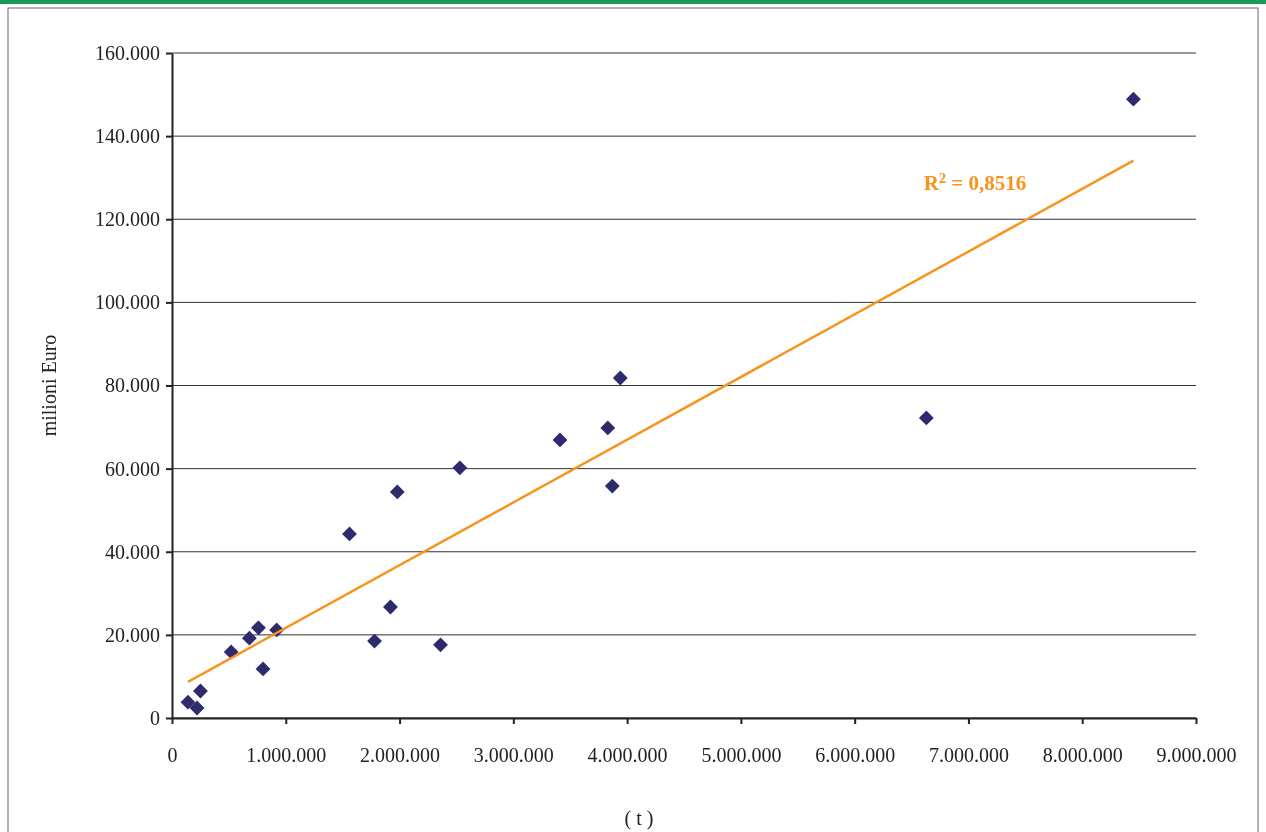  Describe the element at coordinates (741, 755) in the screenshot. I see `x-tick-label: 5.000.000` at that location.